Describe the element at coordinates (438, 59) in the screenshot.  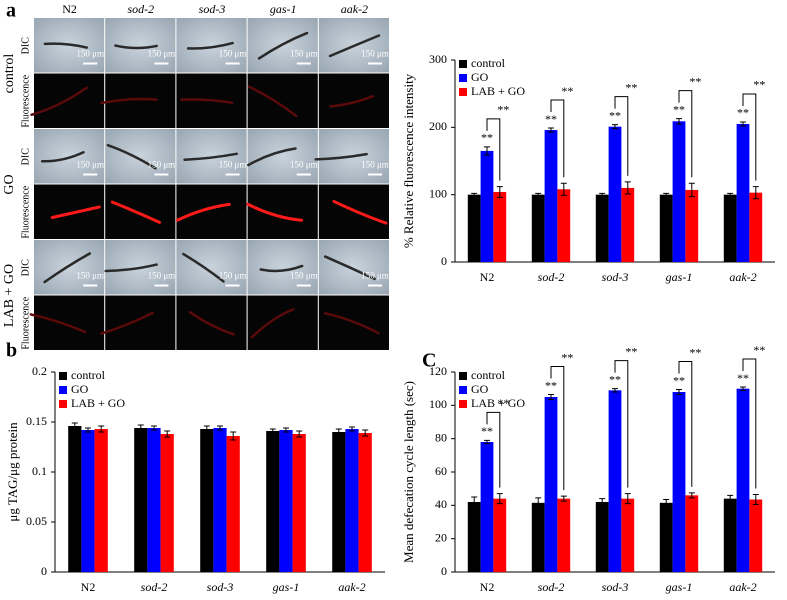
I see `y-tick-label: 300` at that location.